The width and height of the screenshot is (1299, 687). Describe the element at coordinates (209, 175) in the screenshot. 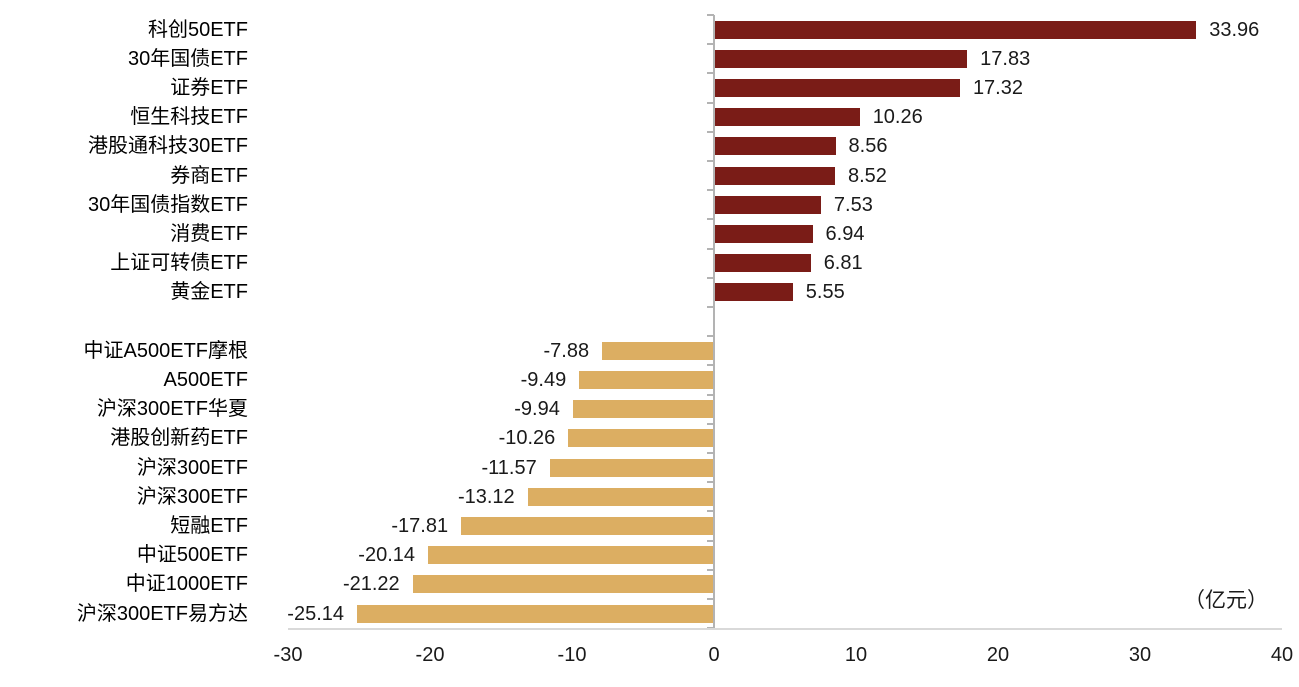

I see `category-label: 券商ETF` at that location.